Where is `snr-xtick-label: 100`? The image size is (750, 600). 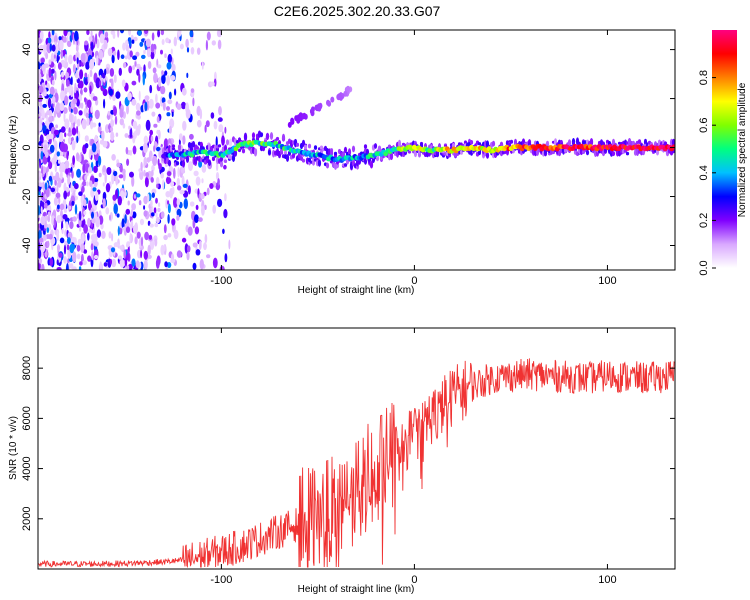
snr-xtick-label: 100 is located at coordinates (607, 580).